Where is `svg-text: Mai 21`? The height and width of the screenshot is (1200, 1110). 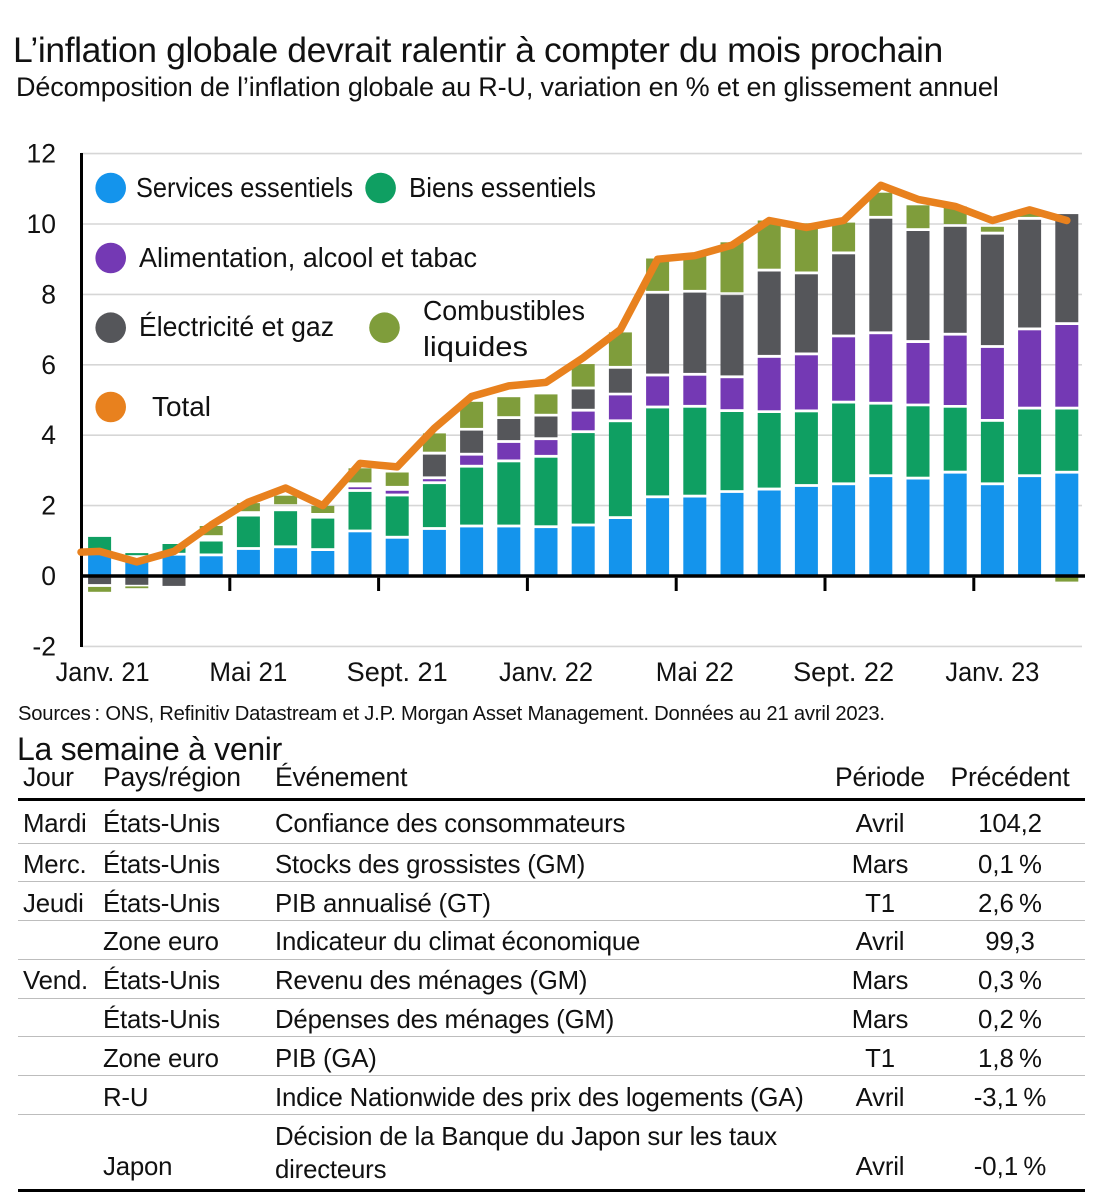
svg-text: Mai 21 is located at coordinates (248, 672).